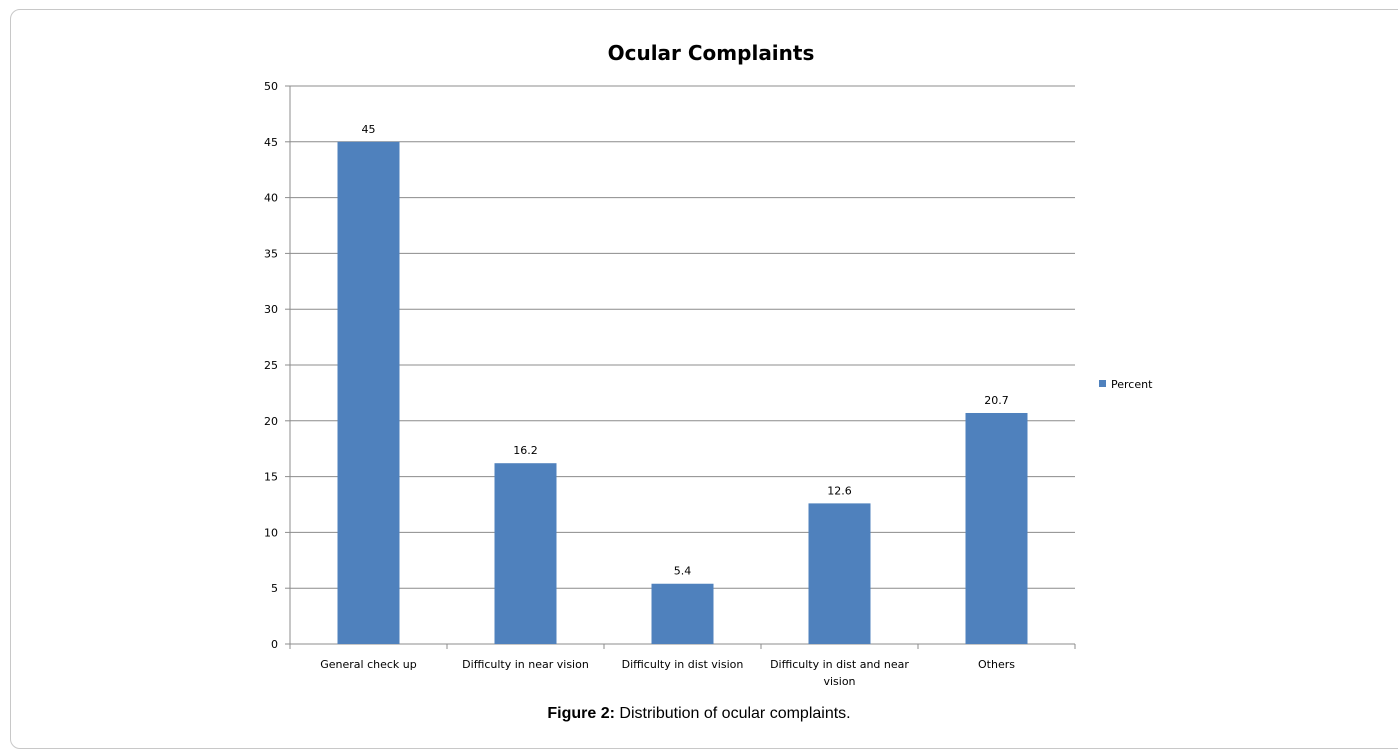 The width and height of the screenshot is (1398, 749). I want to click on y-tick-label: 30, so click(271, 309).